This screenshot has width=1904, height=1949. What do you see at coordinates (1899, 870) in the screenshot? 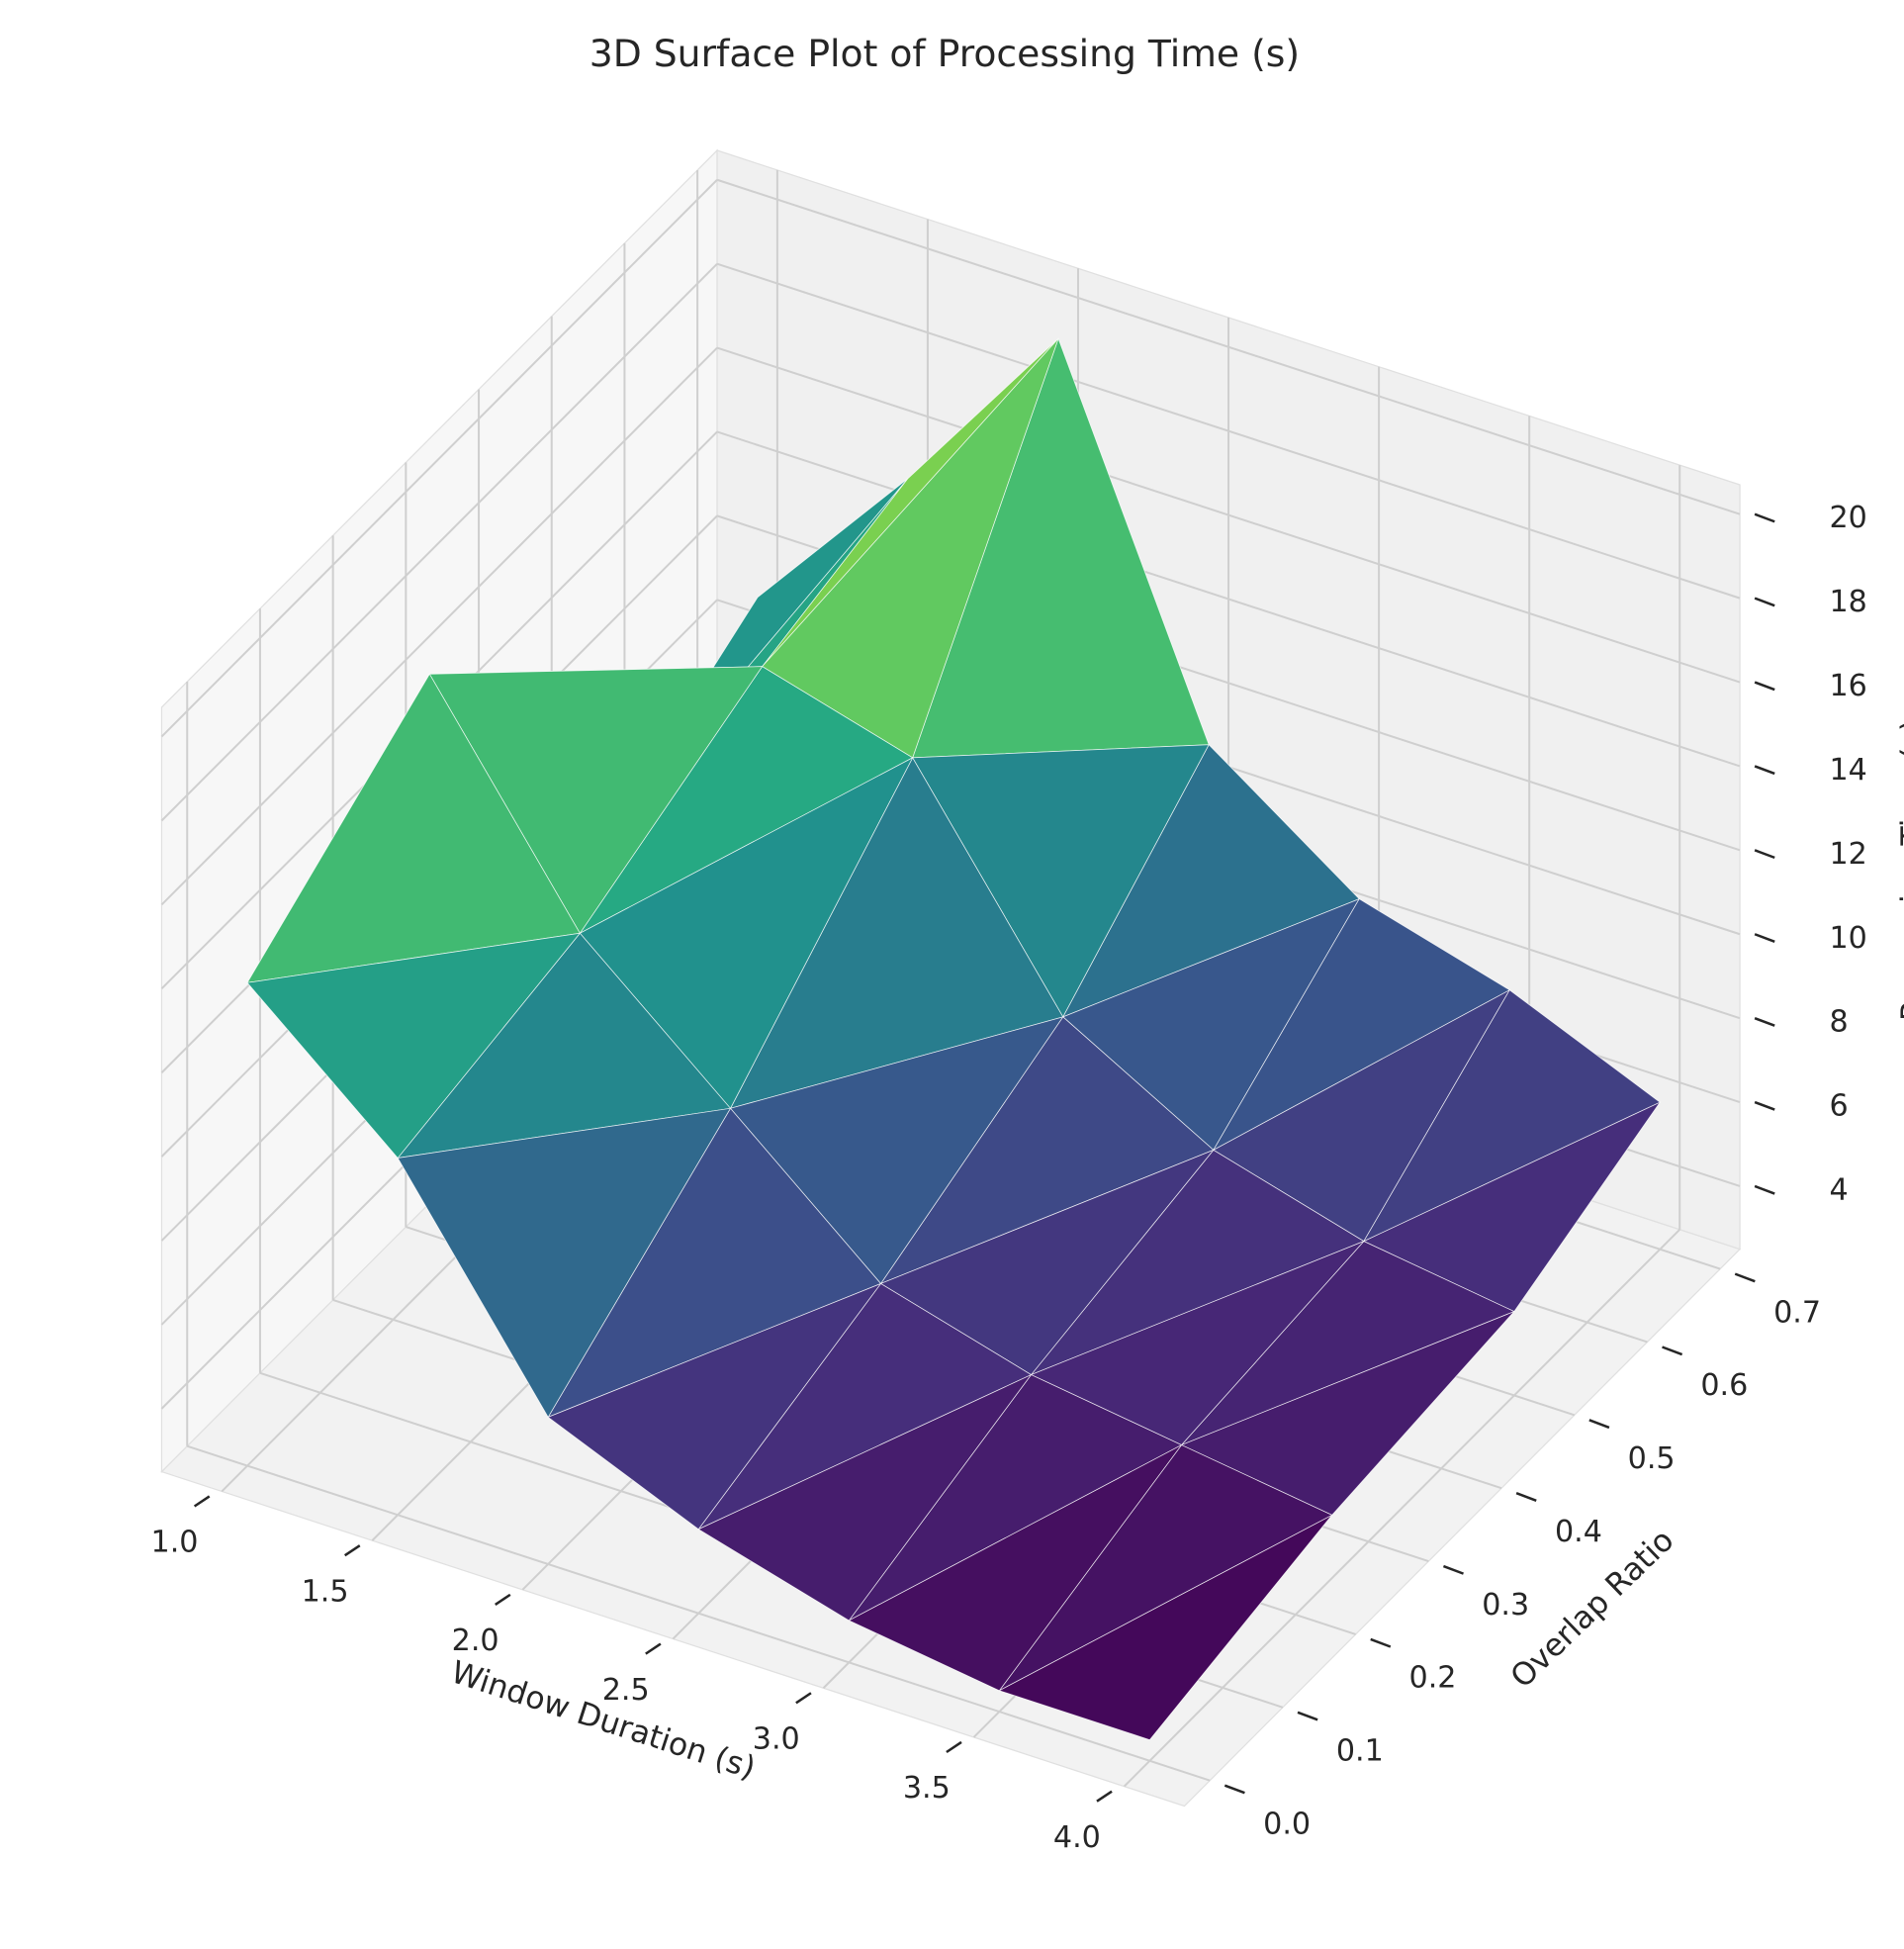
I see `z-axis-label: Processing Time (s)` at bounding box center [1899, 870].